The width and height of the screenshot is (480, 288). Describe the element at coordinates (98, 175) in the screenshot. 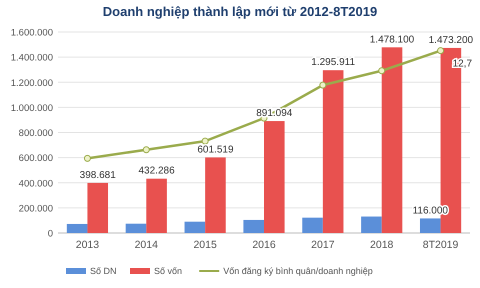

I see `data-label: 398.681` at that location.